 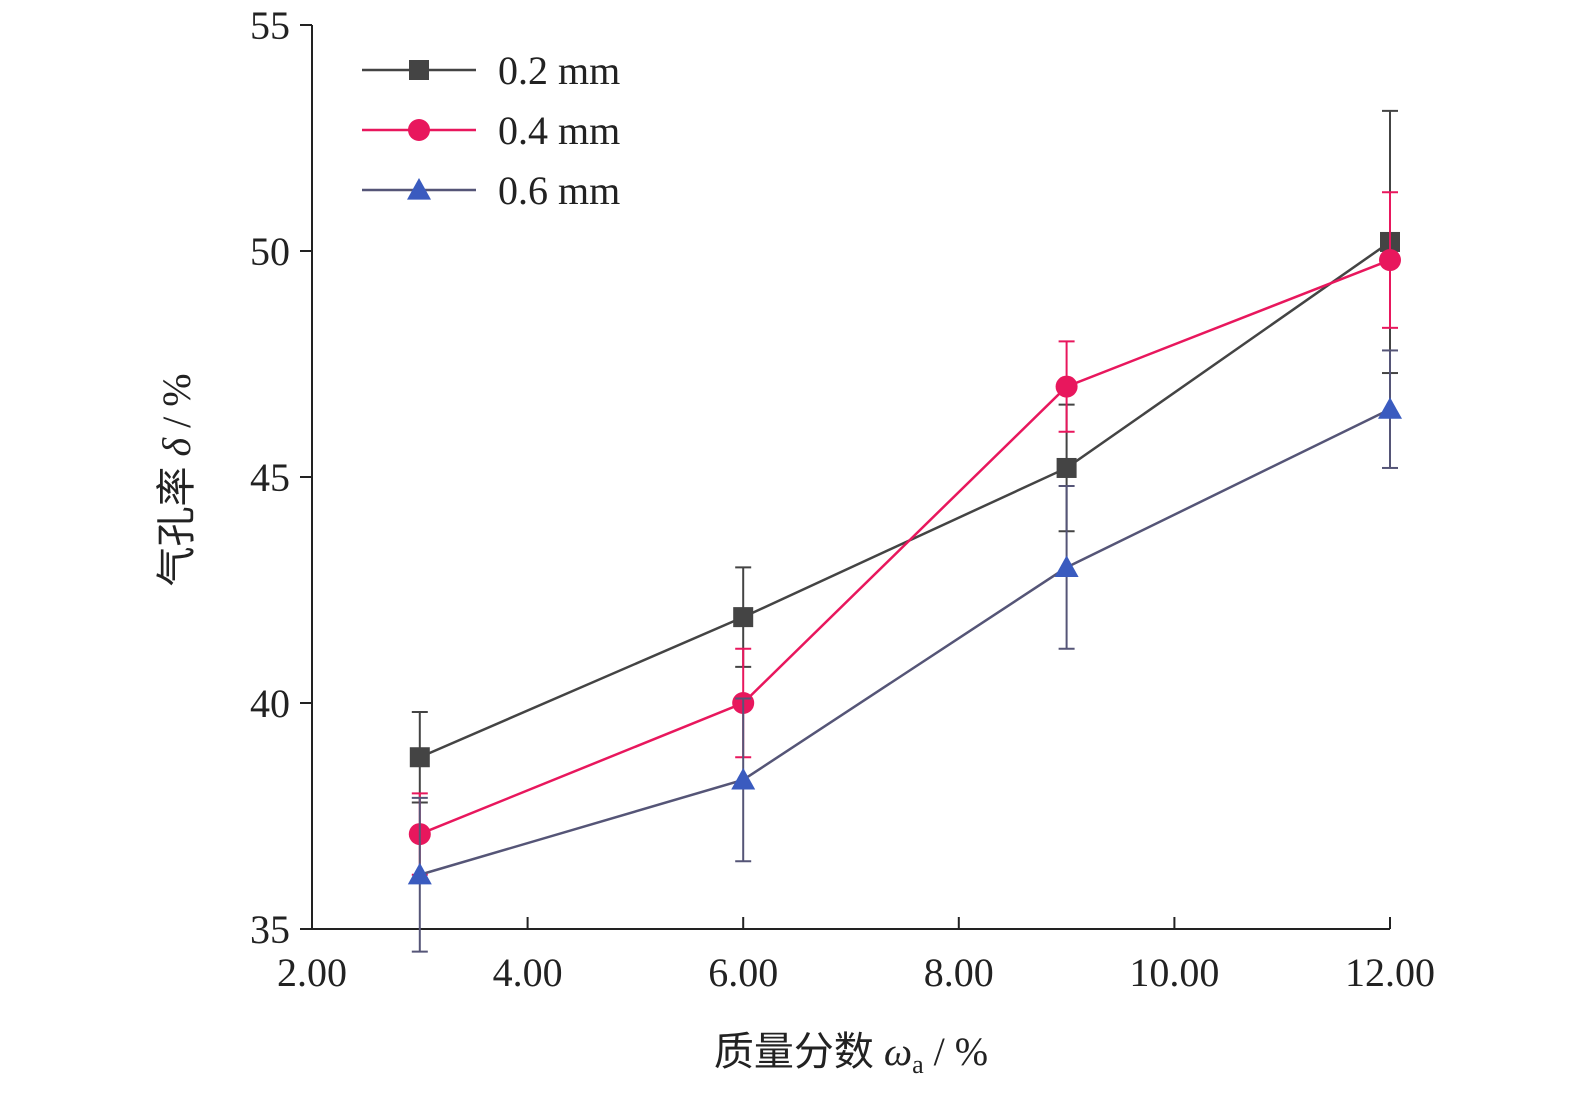 What do you see at coordinates (270, 251) in the screenshot?
I see `y-tick-label: 50` at bounding box center [270, 251].